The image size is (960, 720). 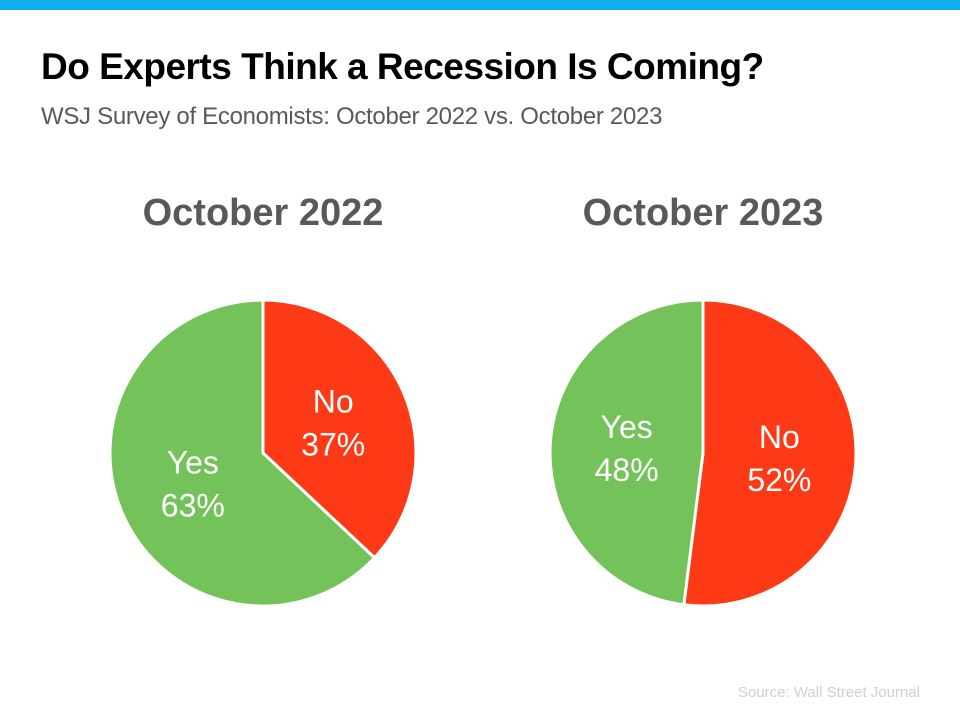 What do you see at coordinates (193, 505) in the screenshot?
I see `slice-value-yes: 63%` at bounding box center [193, 505].